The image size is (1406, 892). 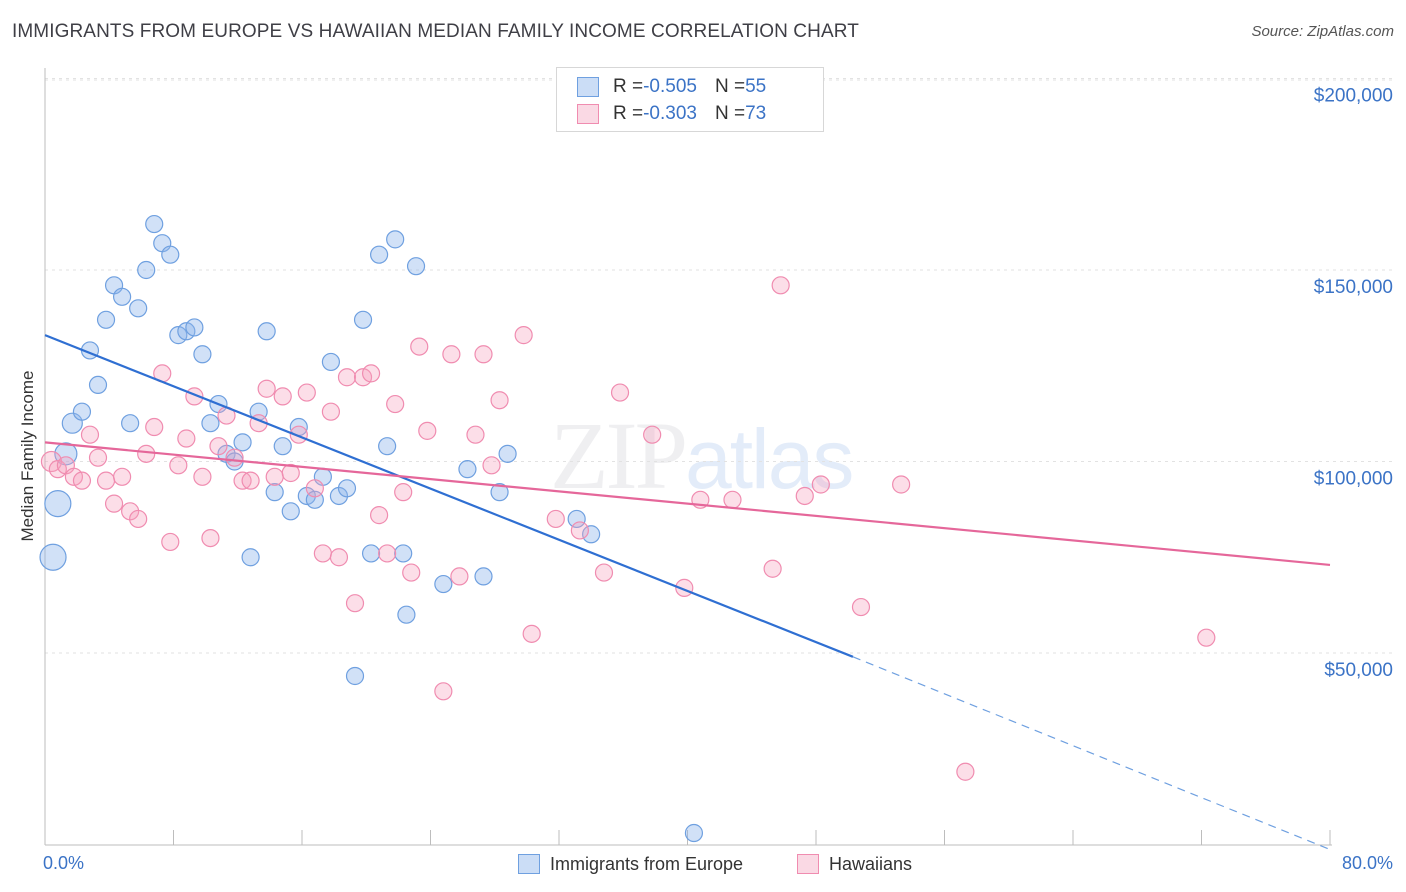 I want to click on legend-n-value: 73, so click(x=756, y=113).